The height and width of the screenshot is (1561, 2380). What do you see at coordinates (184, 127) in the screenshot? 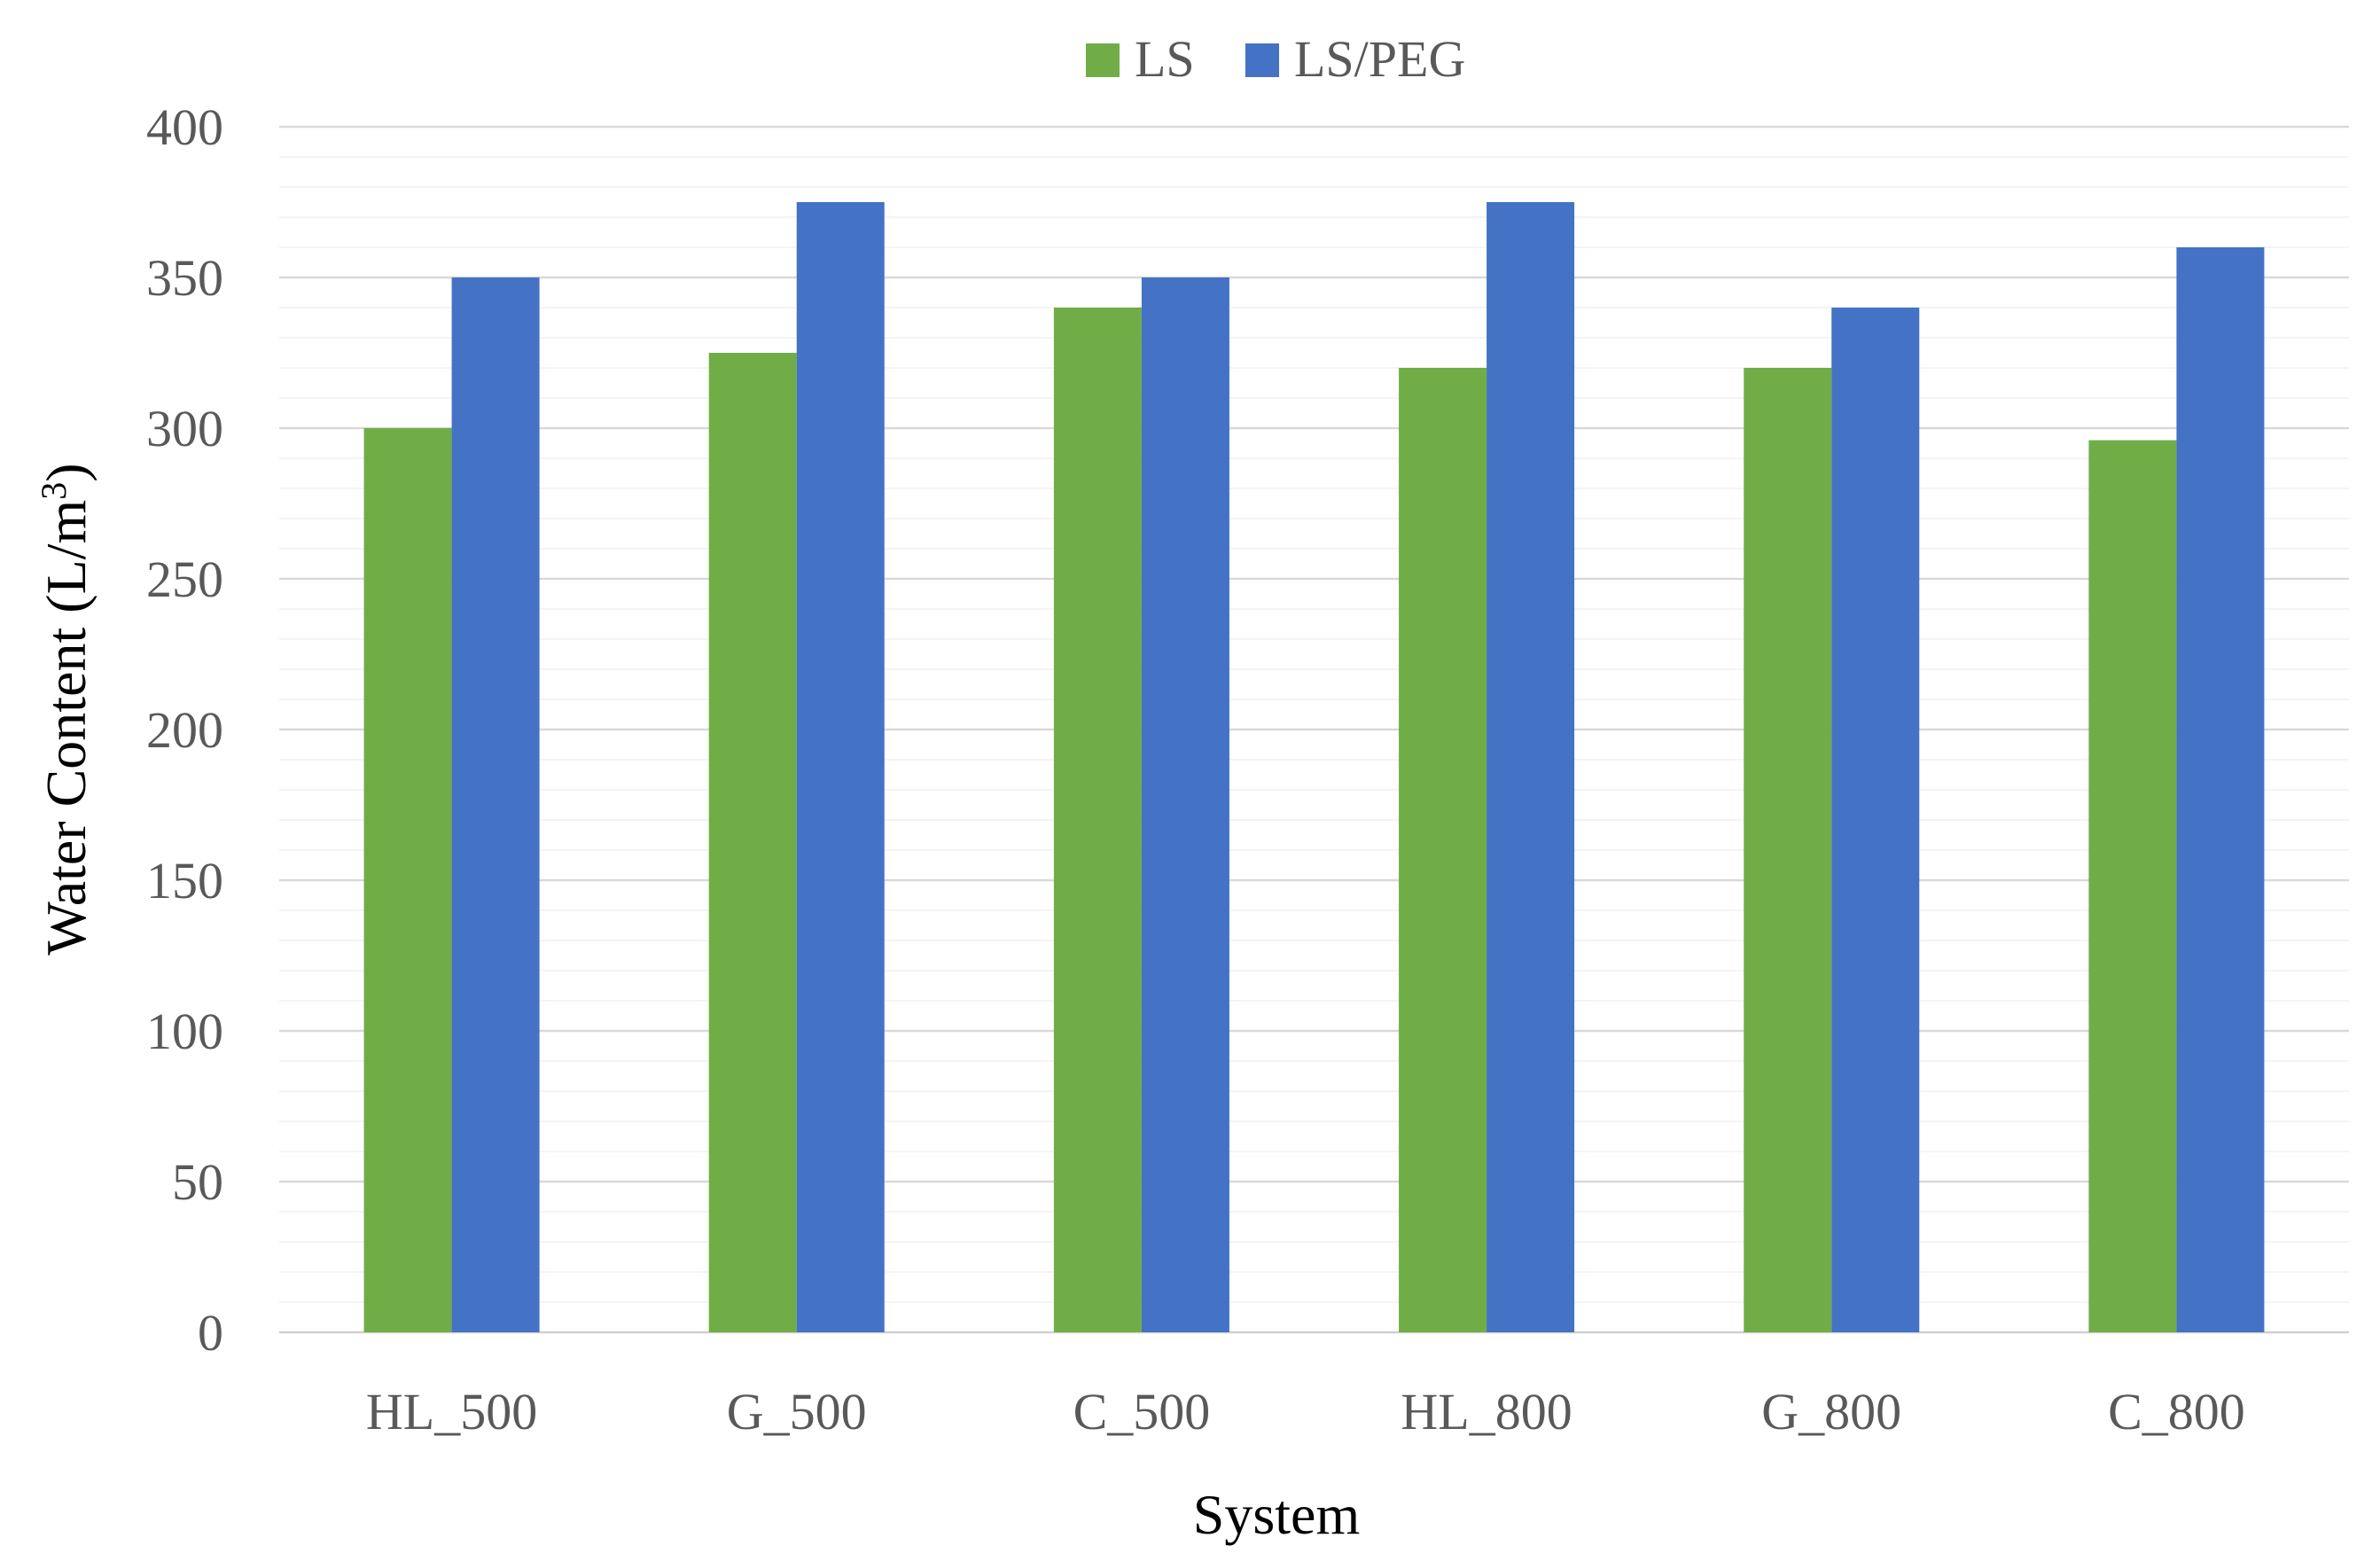
I see `y-tick-label: 400` at bounding box center [184, 127].